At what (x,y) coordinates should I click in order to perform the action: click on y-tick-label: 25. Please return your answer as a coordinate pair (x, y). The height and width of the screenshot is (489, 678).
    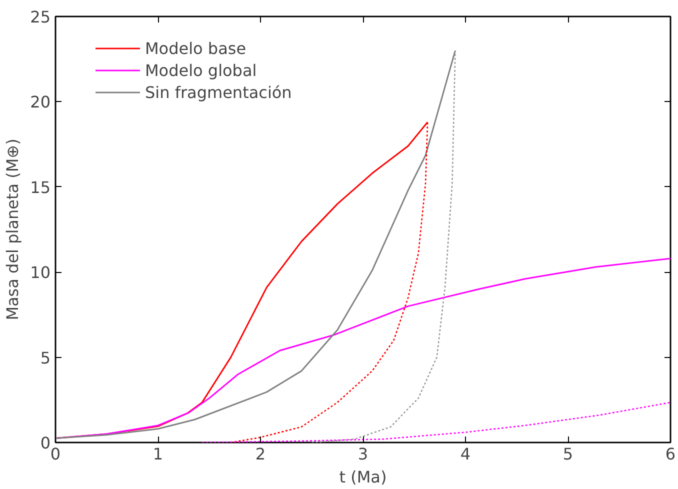
    Looking at the image, I should click on (40, 17).